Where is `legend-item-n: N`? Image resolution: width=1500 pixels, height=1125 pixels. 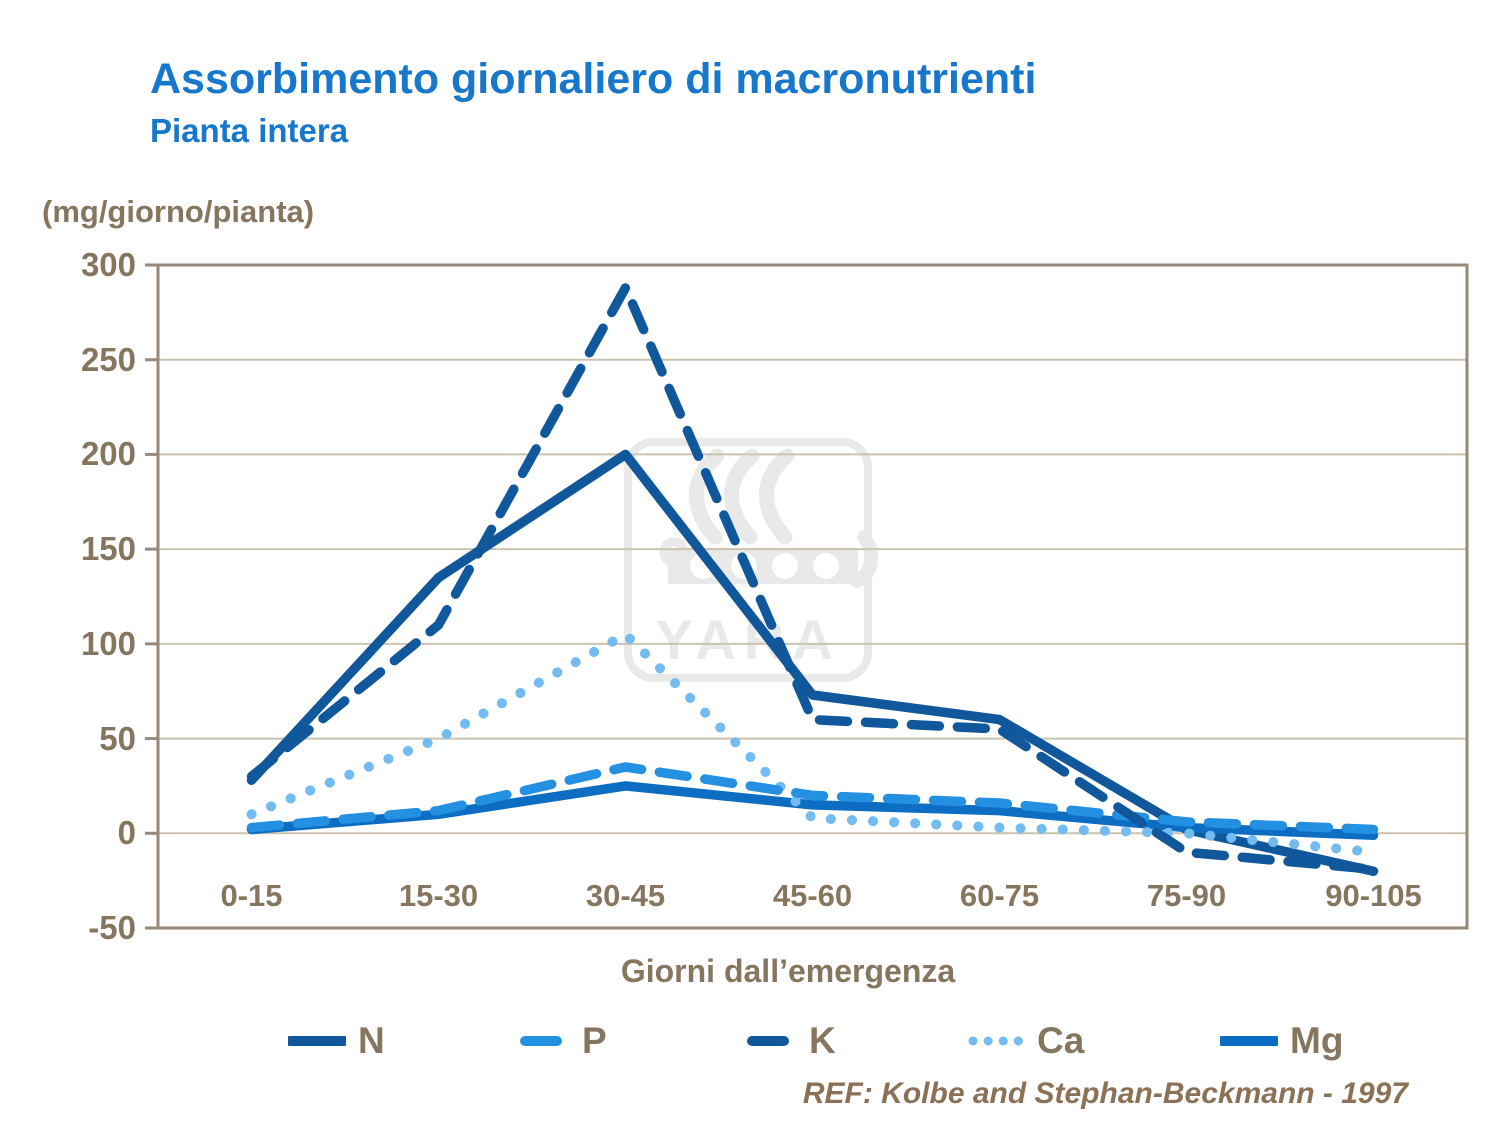
legend-item-n: N is located at coordinates (336, 1041).